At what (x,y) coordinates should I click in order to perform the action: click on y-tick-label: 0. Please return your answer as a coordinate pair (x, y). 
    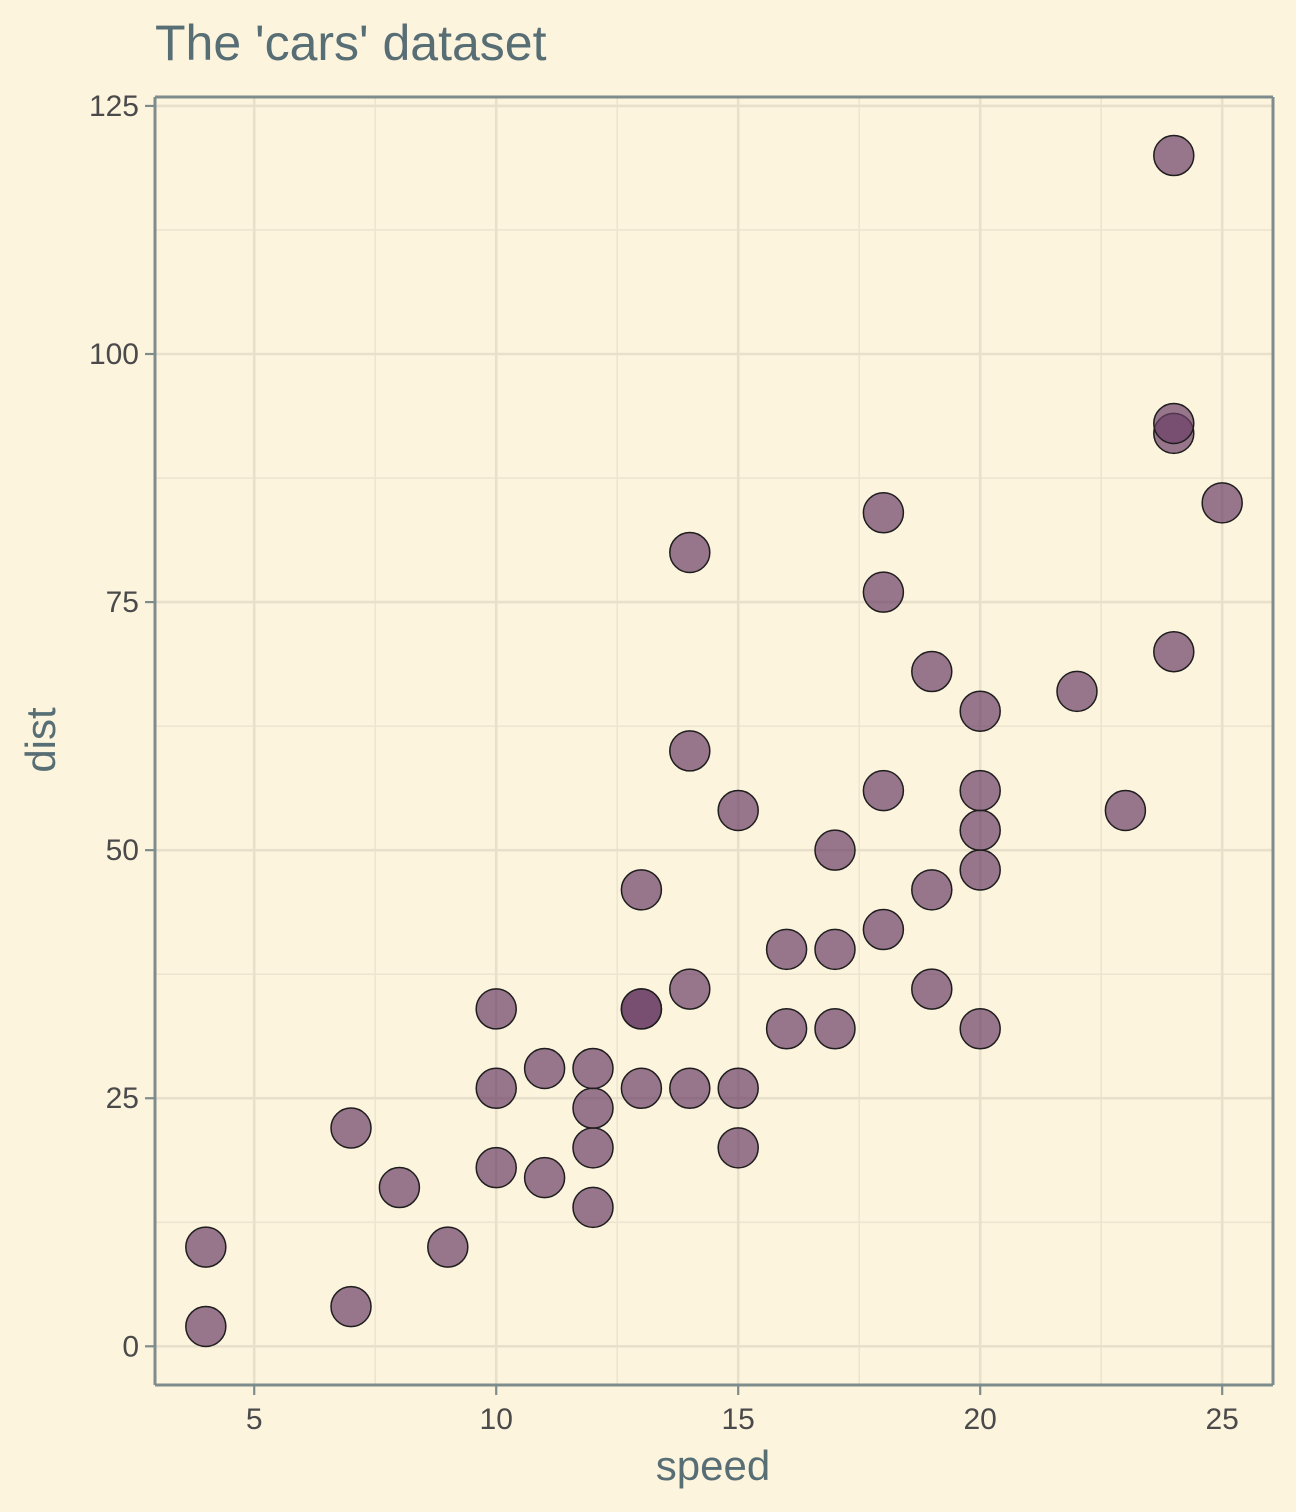
    Looking at the image, I should click on (130, 1346).